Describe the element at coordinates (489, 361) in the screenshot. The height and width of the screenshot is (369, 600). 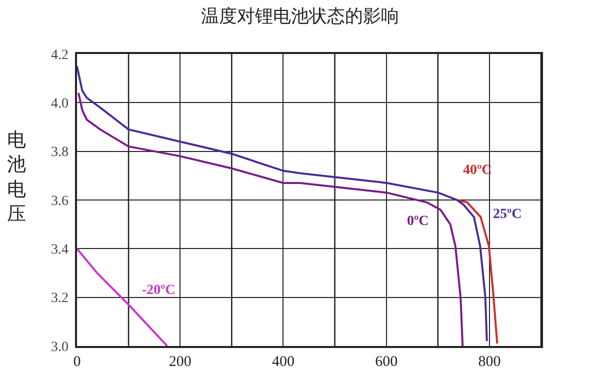
I see `x-tick-label: 800` at that location.